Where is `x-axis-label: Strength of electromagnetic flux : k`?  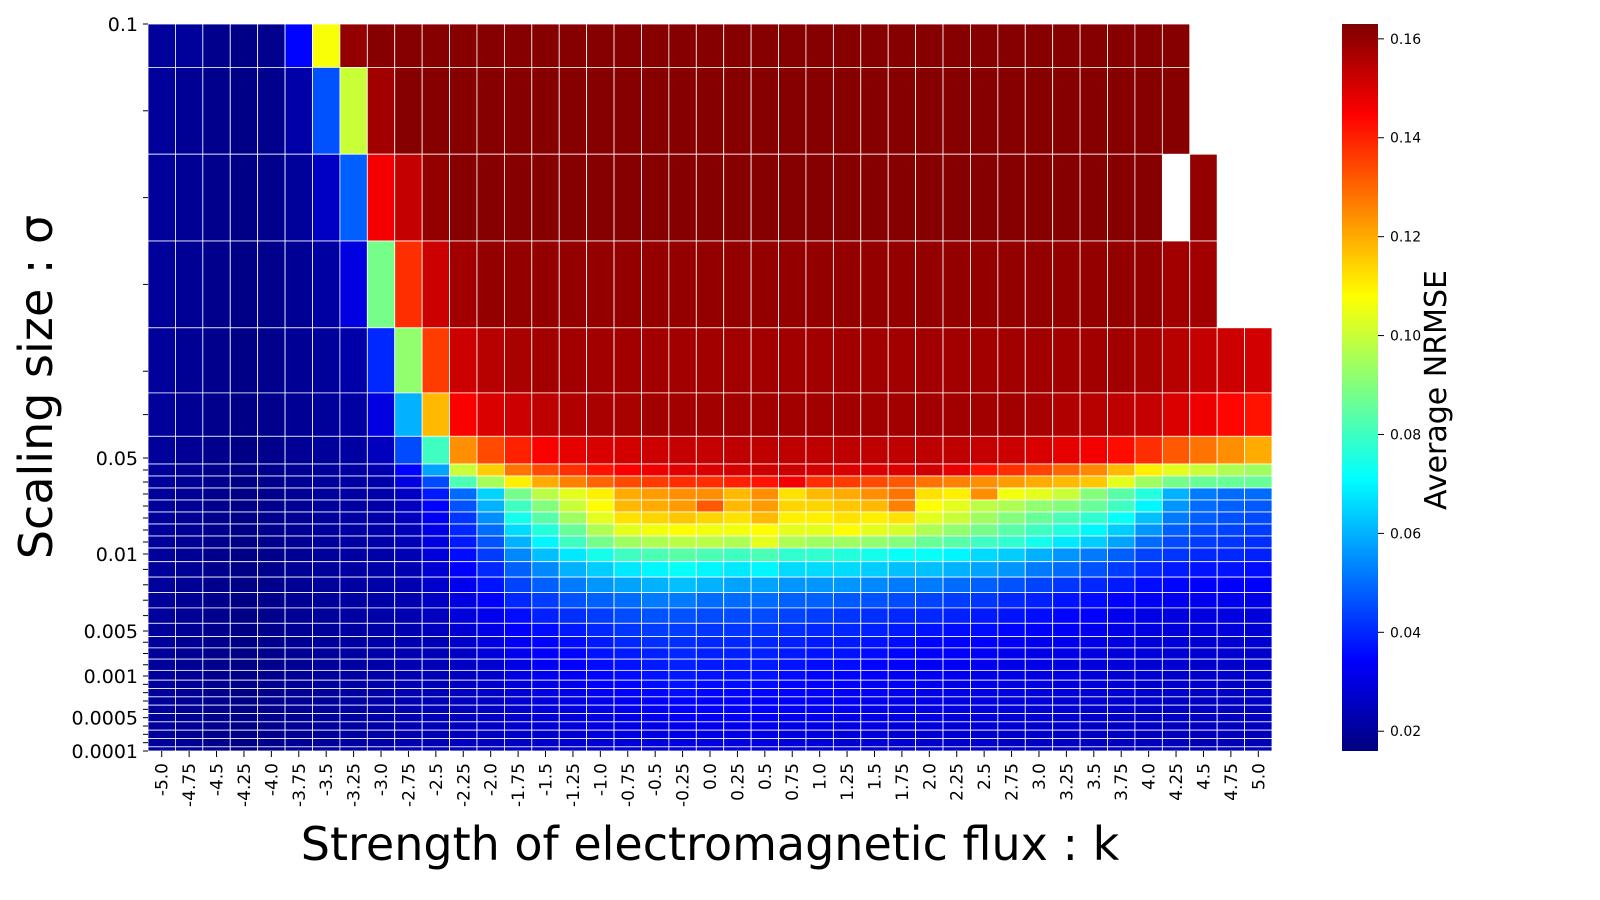 x-axis-label: Strength of electromagnetic flux : k is located at coordinates (710, 844).